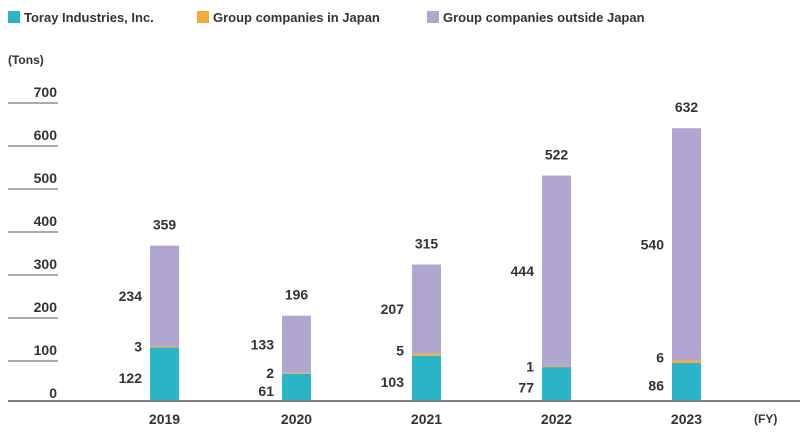  Describe the element at coordinates (393, 309) in the screenshot. I see `data-label-2021-outside: 207` at that location.